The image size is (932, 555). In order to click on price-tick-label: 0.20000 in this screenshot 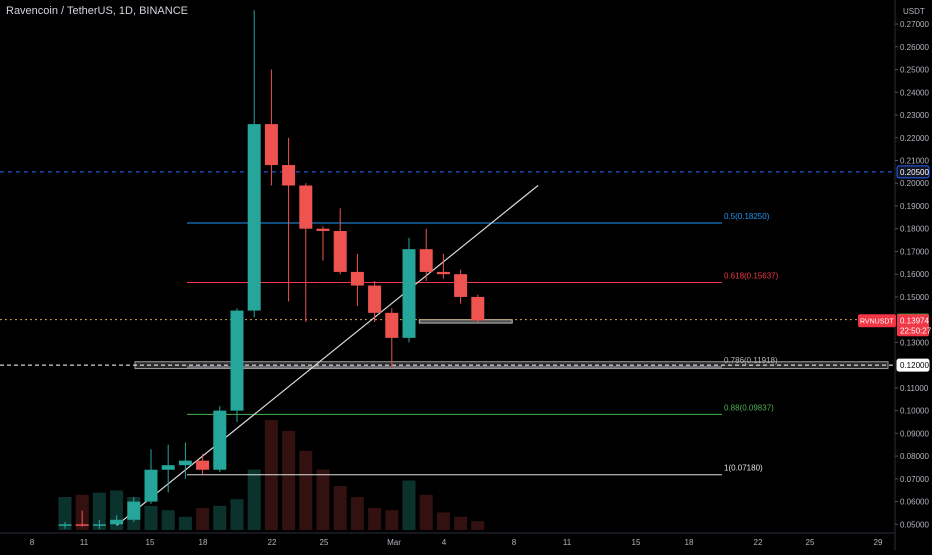, I will do `click(914, 183)`.